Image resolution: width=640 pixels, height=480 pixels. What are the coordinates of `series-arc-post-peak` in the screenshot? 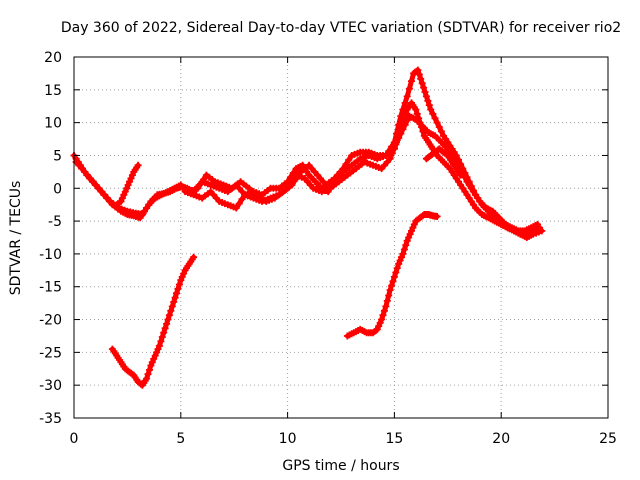 It's located at (443, 162).